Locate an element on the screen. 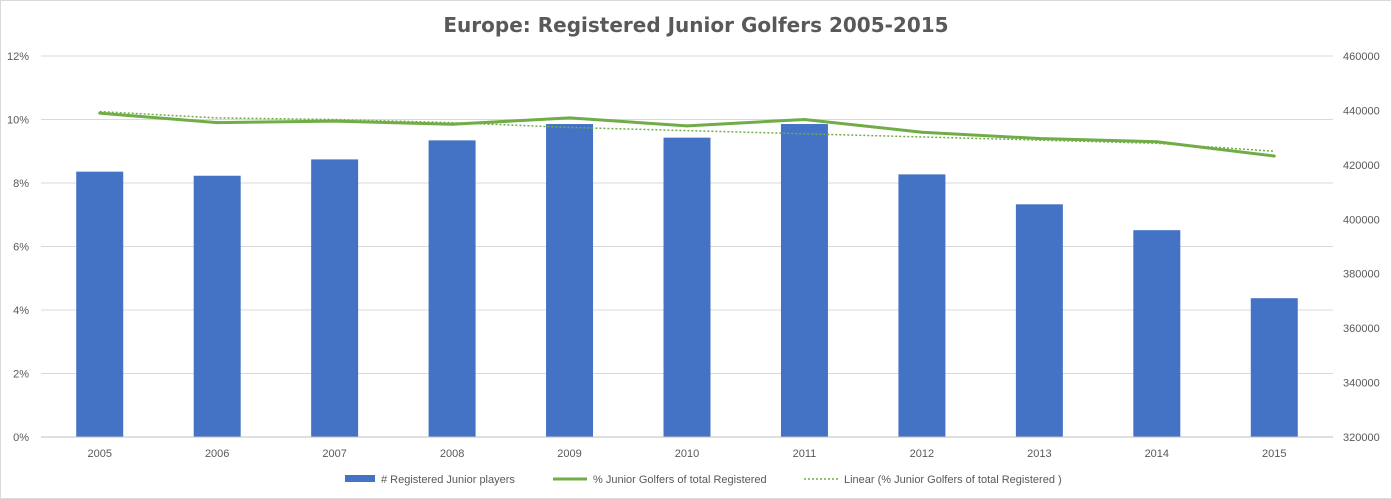 The image size is (1392, 499). x-tick-label: 2013 is located at coordinates (1039, 454).